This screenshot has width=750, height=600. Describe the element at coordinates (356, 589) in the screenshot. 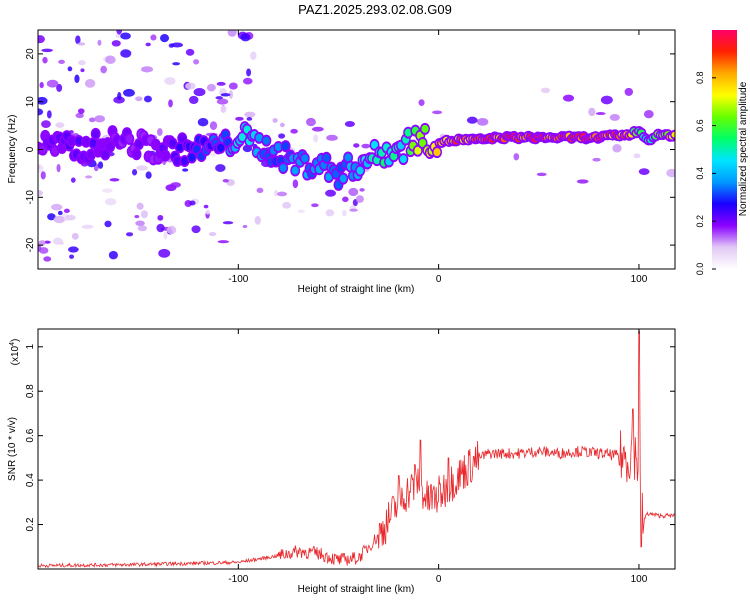

I see `snr-x-label: Height of straight line (km)` at that location.